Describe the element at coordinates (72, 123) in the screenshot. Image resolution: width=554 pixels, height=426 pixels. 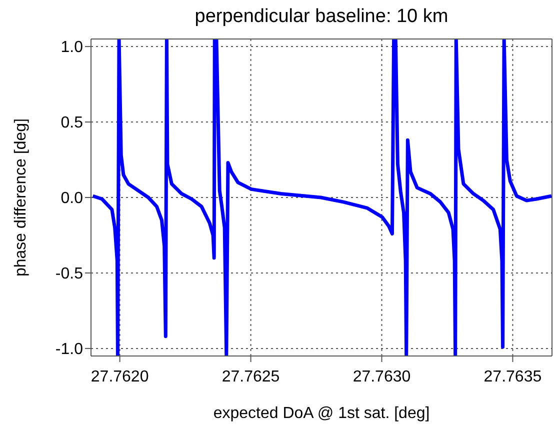
I see `y-tick-label: 0.5` at that location.